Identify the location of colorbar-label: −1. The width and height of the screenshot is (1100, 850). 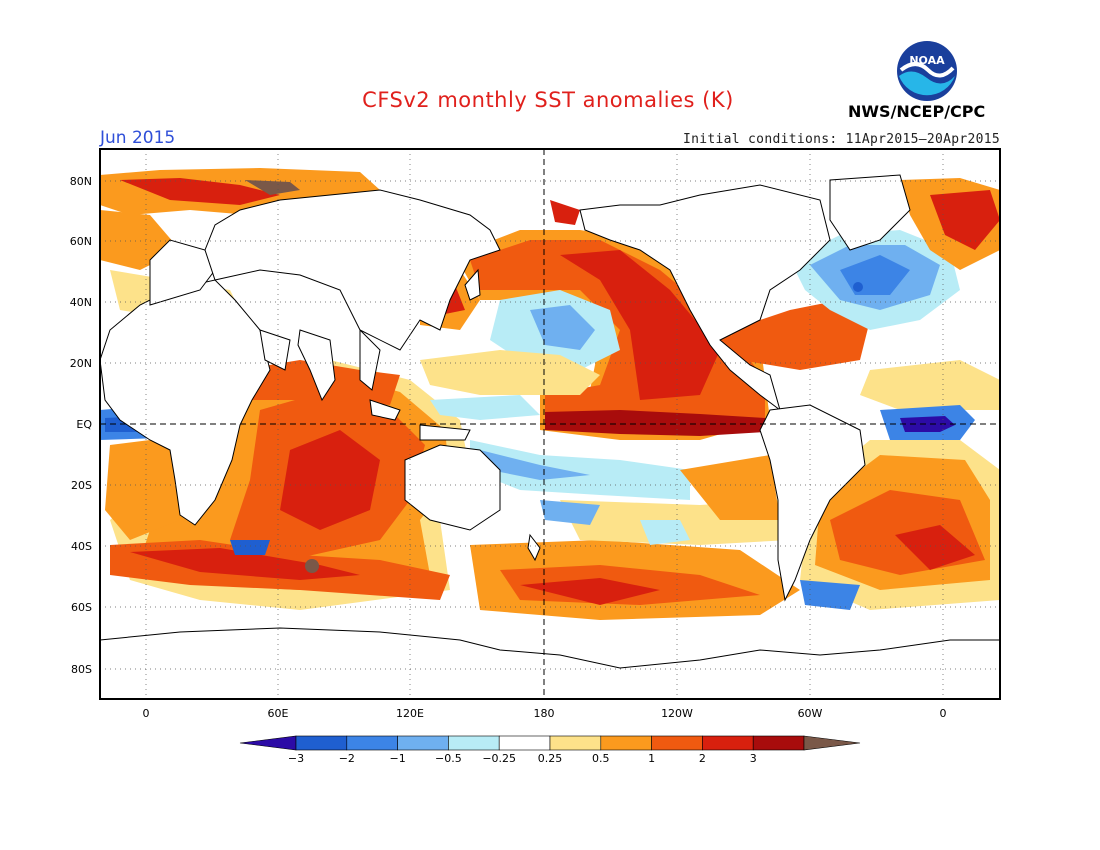
(397, 758).